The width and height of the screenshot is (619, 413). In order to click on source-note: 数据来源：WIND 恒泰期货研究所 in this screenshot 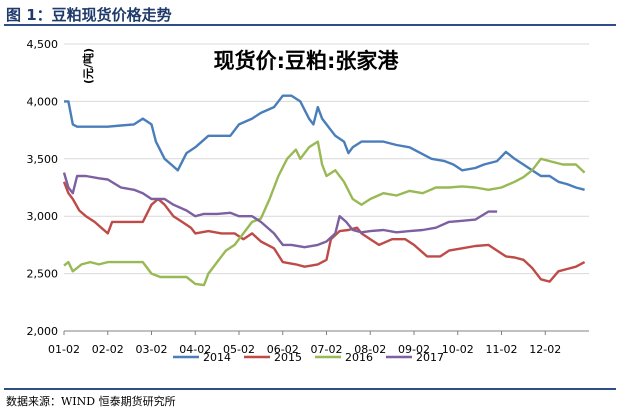, I will do `click(91, 401)`.